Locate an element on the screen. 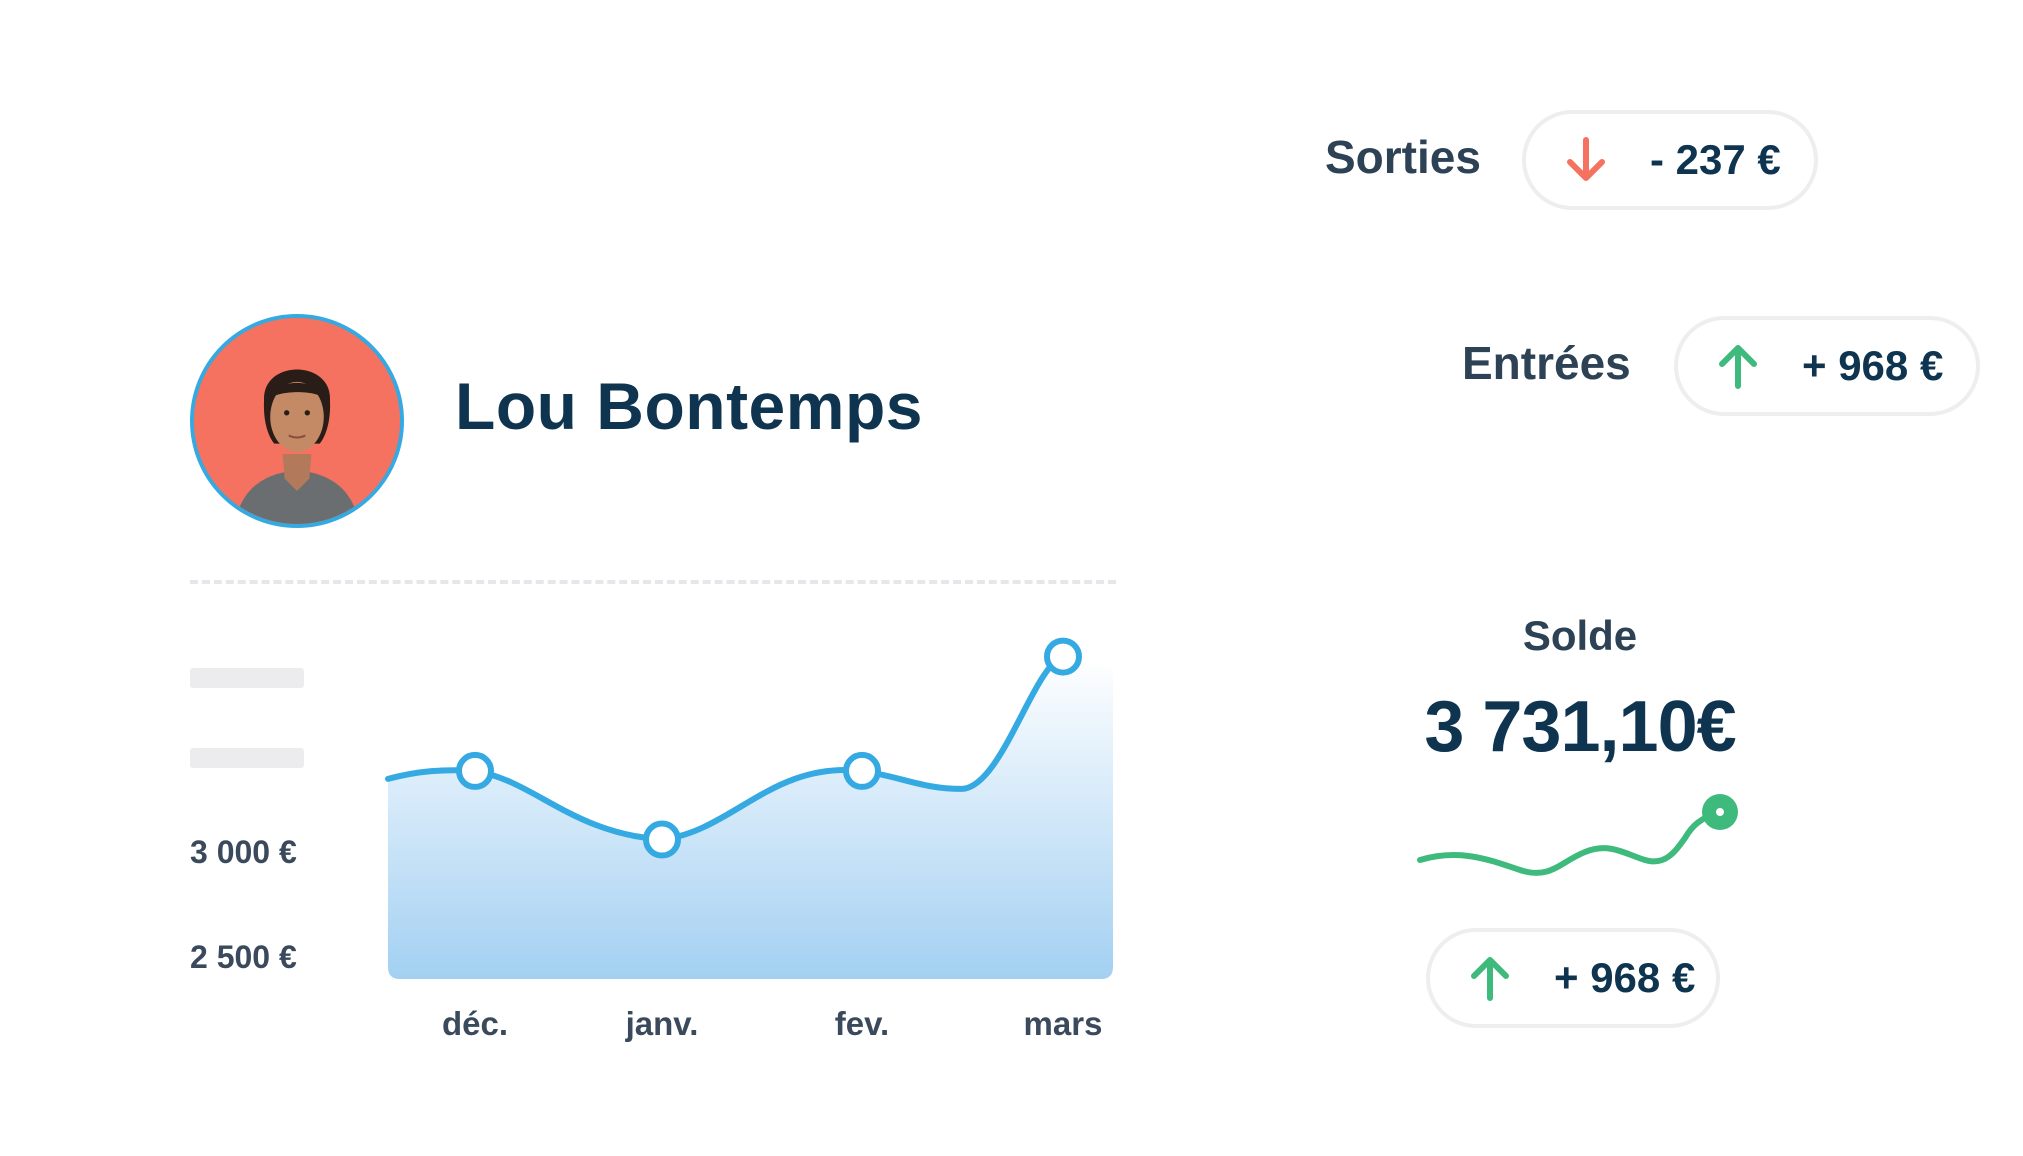  x-tick-label: mars is located at coordinates (1063, 1023).